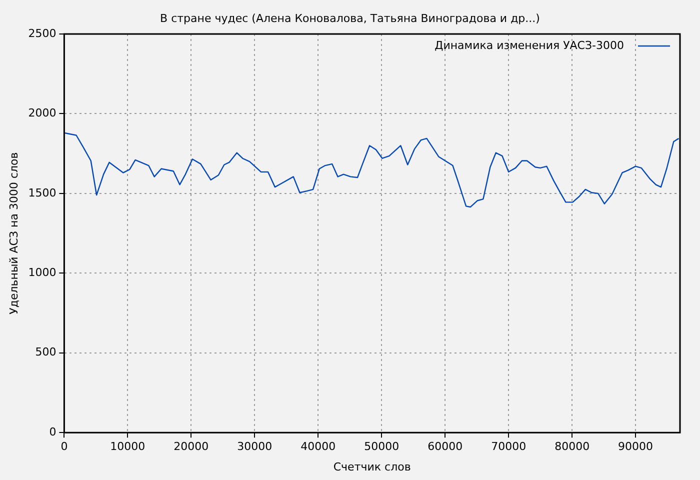 The height and width of the screenshot is (480, 700). What do you see at coordinates (42, 33) in the screenshot?
I see `y-tick-label: 2500` at bounding box center [42, 33].